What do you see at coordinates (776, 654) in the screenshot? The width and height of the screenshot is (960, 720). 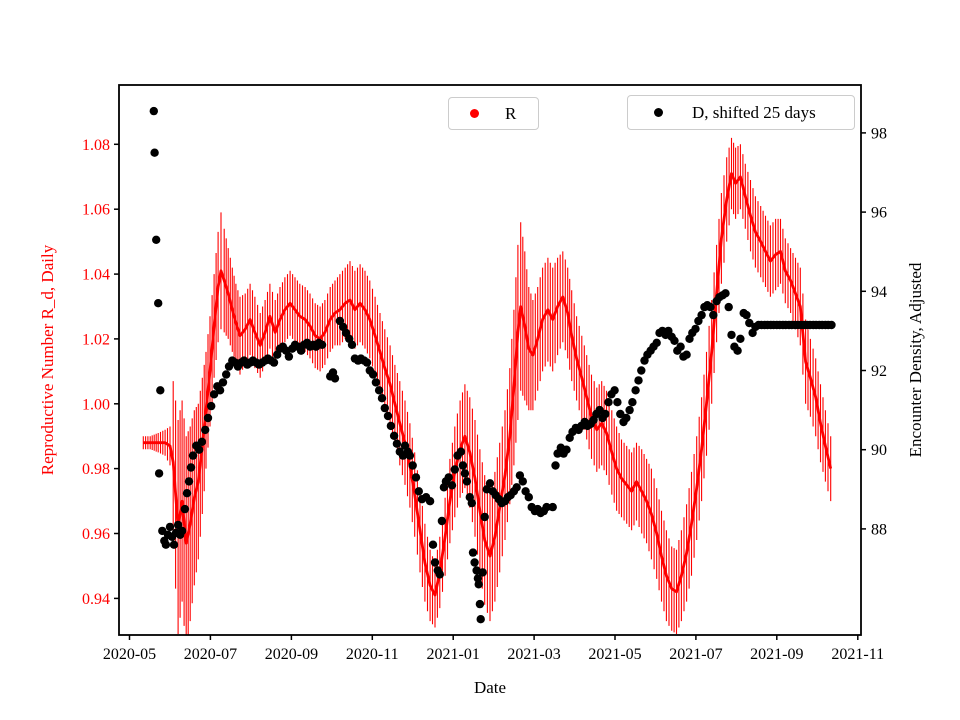 I see `x-tick-label: 2021-09` at bounding box center [776, 654].